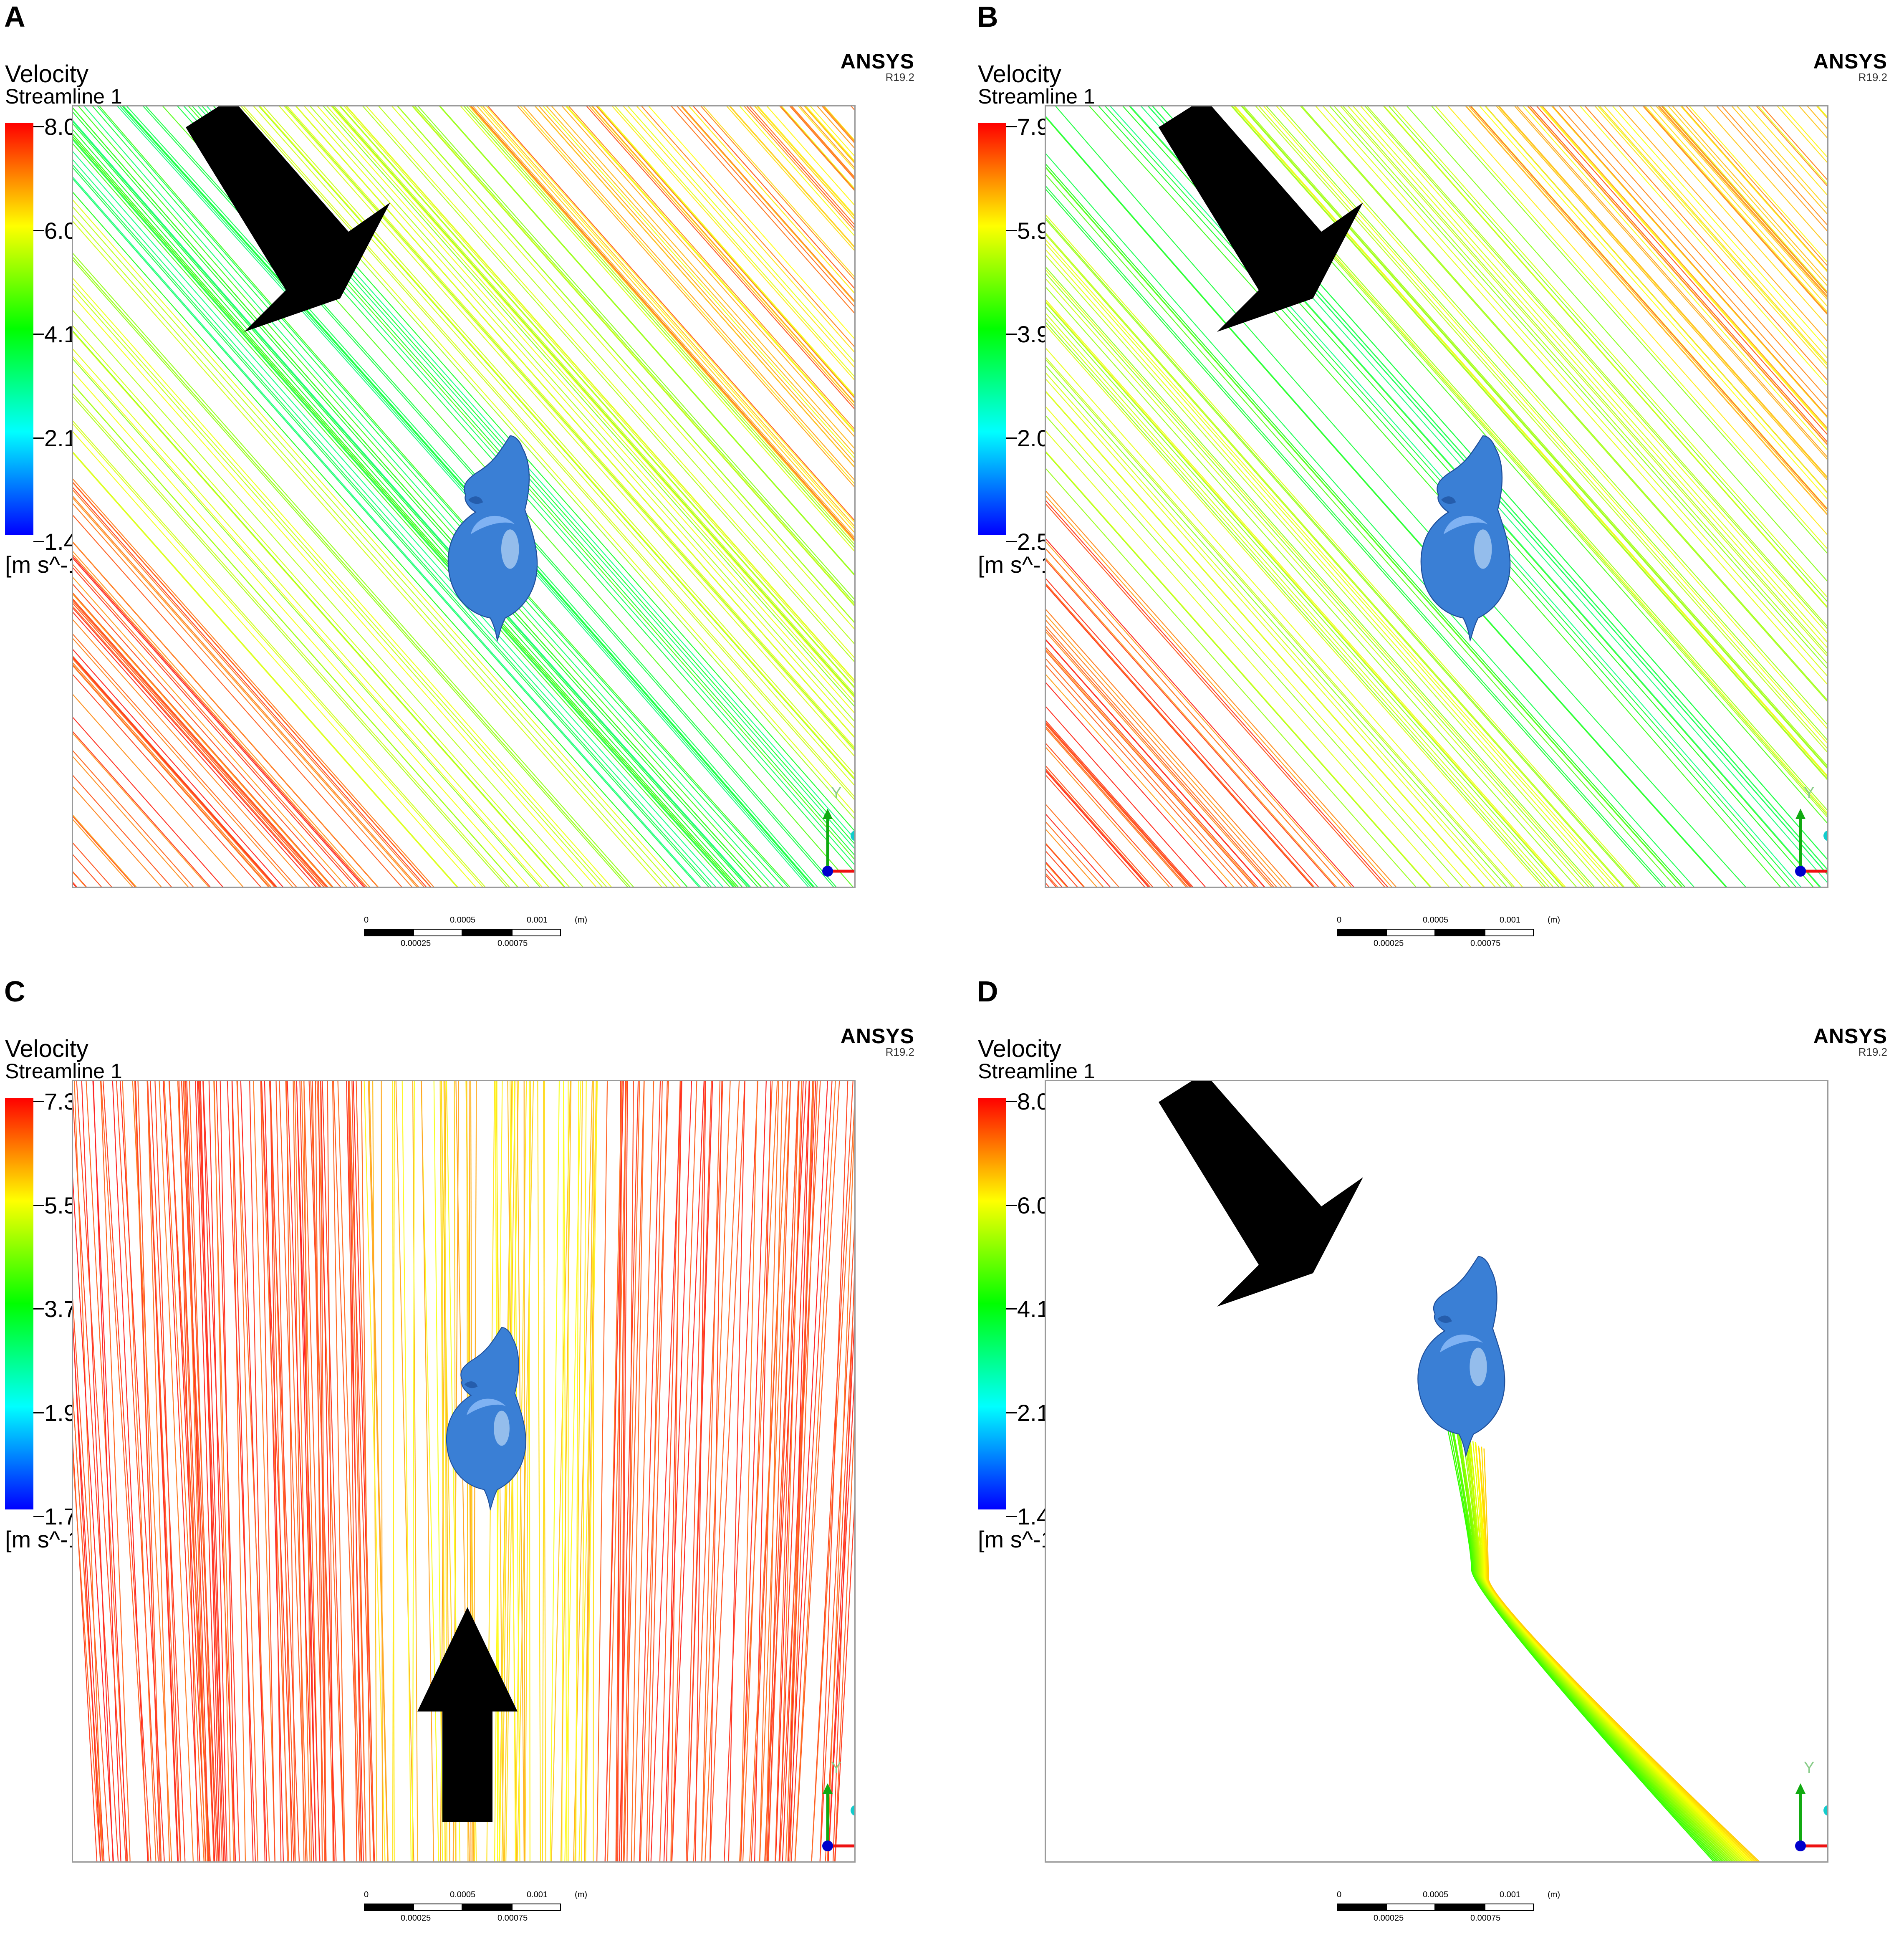  I want to click on wake-streamlines, so click(1603, 1642).